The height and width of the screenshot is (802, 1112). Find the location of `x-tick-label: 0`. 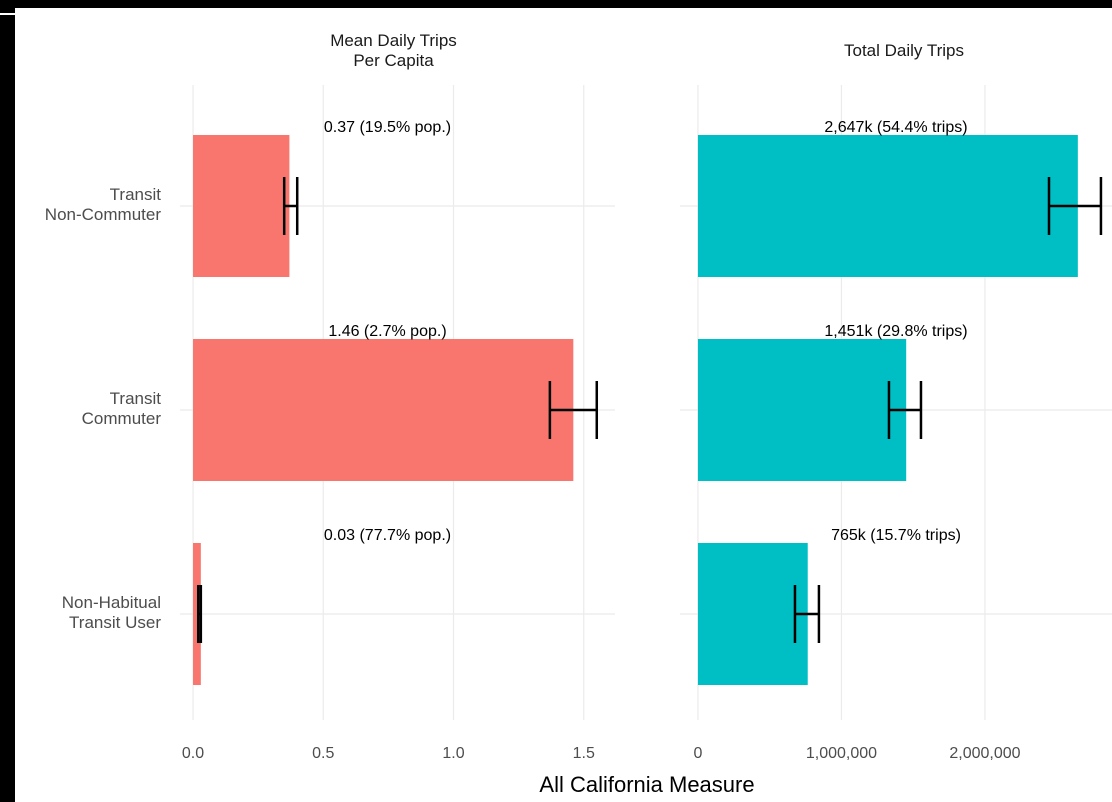

x-tick-label: 0 is located at coordinates (697, 753).